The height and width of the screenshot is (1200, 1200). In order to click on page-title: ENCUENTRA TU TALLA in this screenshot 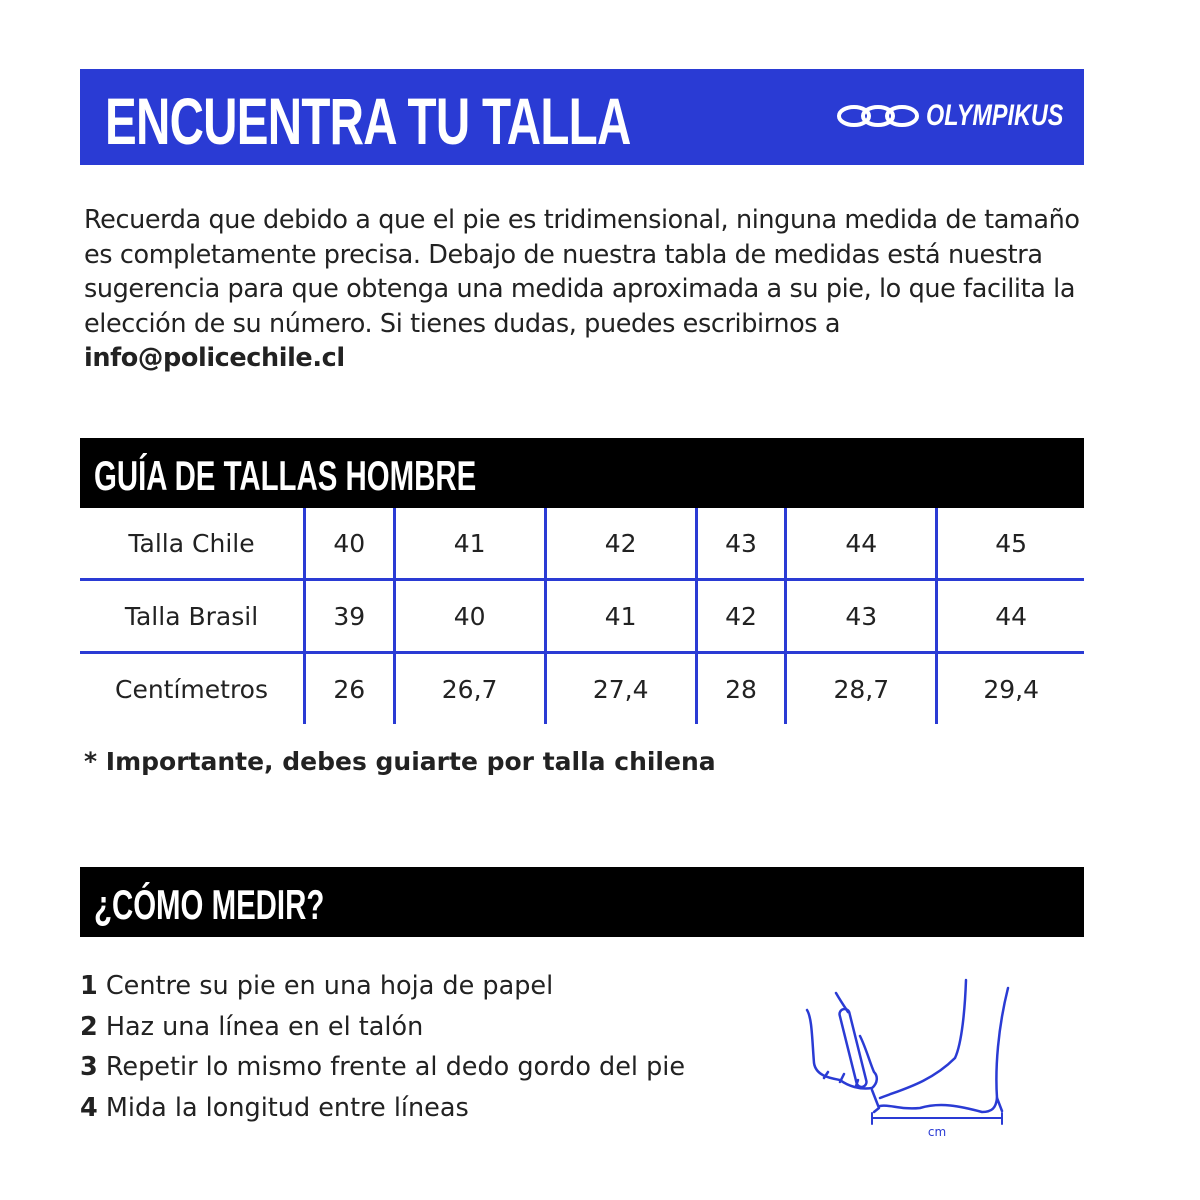, I will do `click(368, 121)`.